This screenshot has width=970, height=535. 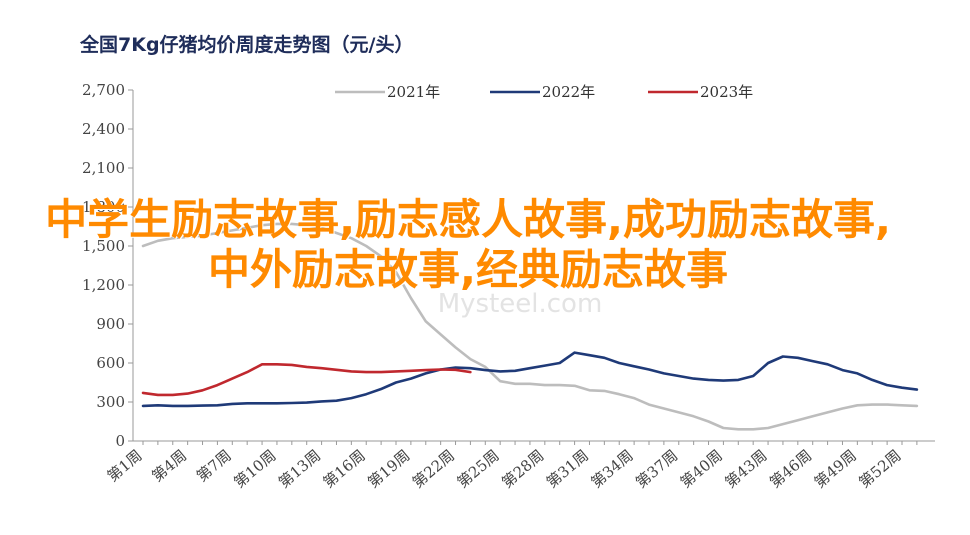 I want to click on y-tick-label: 900, so click(x=110, y=324).